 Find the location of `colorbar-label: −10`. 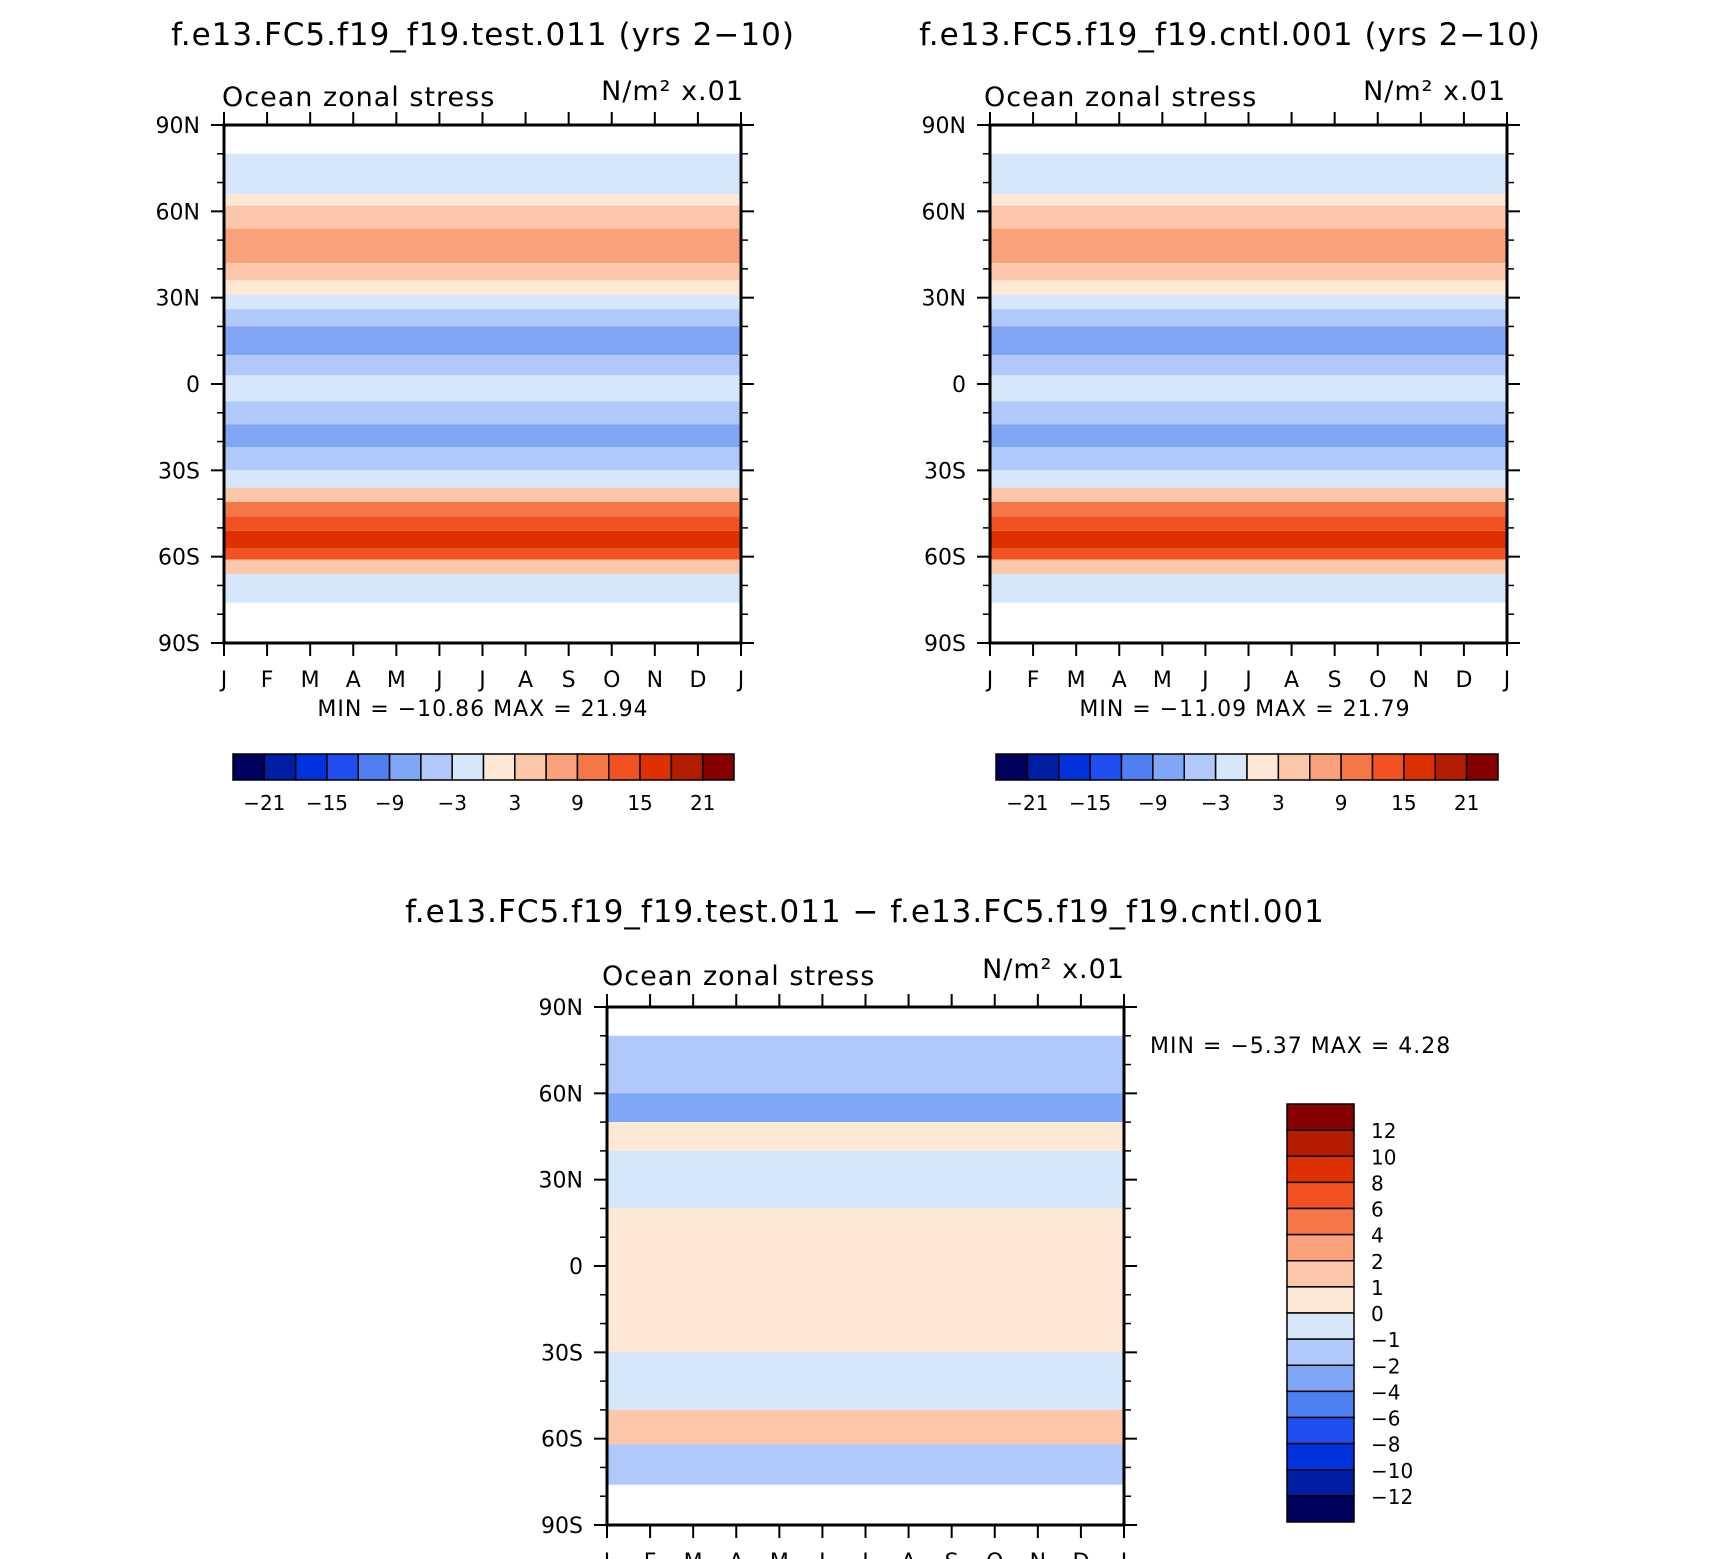

colorbar-label: −10 is located at coordinates (1392, 1471).